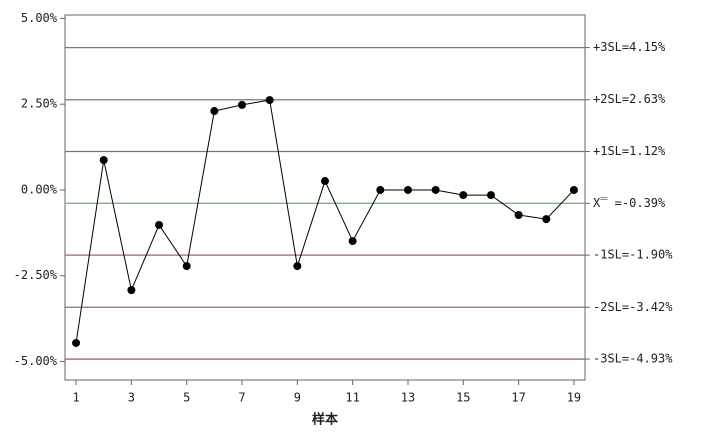 This screenshot has height=441, width=703. Describe the element at coordinates (325, 420) in the screenshot. I see `x-axis-label: 样本` at that location.